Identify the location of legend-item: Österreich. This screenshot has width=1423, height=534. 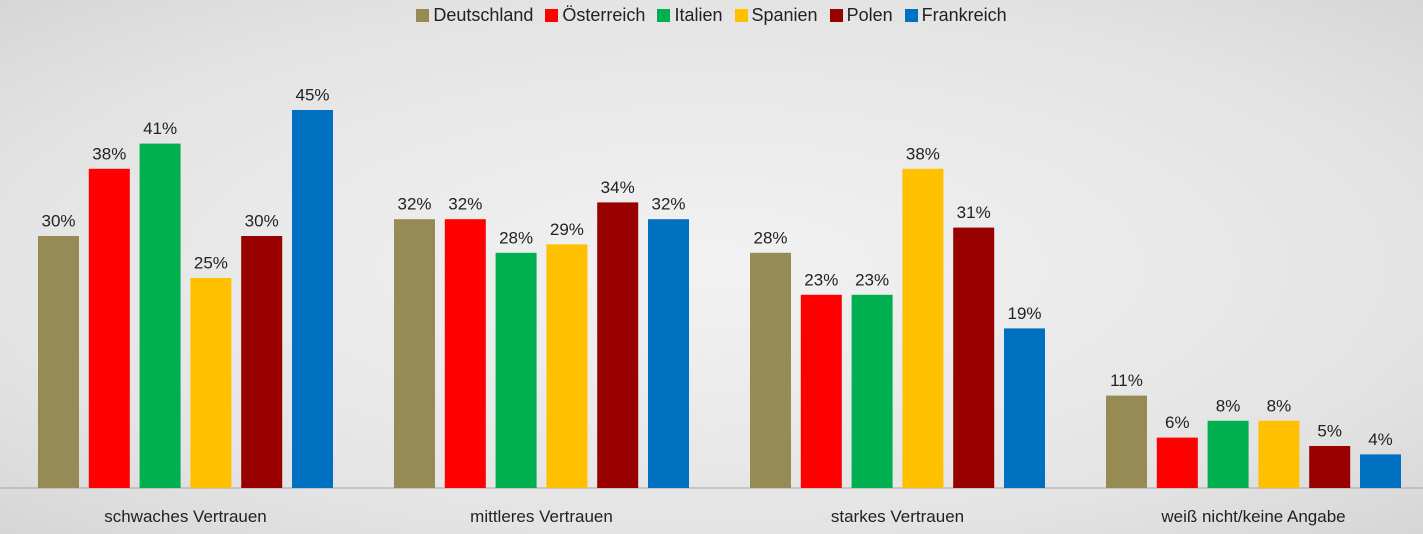
(595, 15).